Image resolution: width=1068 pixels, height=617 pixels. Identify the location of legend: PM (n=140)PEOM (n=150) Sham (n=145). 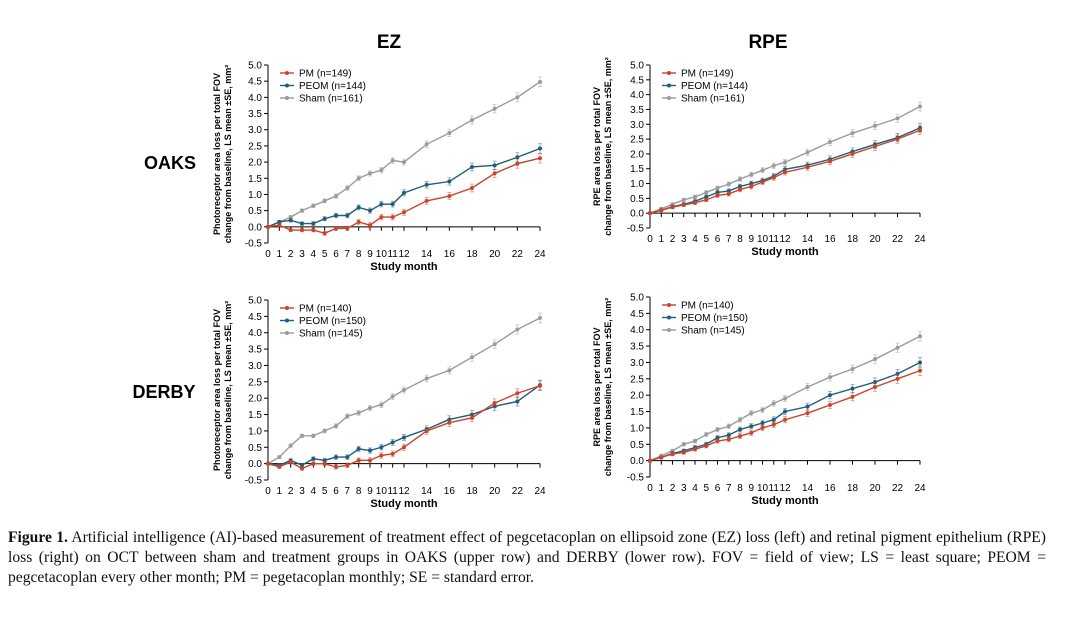
(323, 322).